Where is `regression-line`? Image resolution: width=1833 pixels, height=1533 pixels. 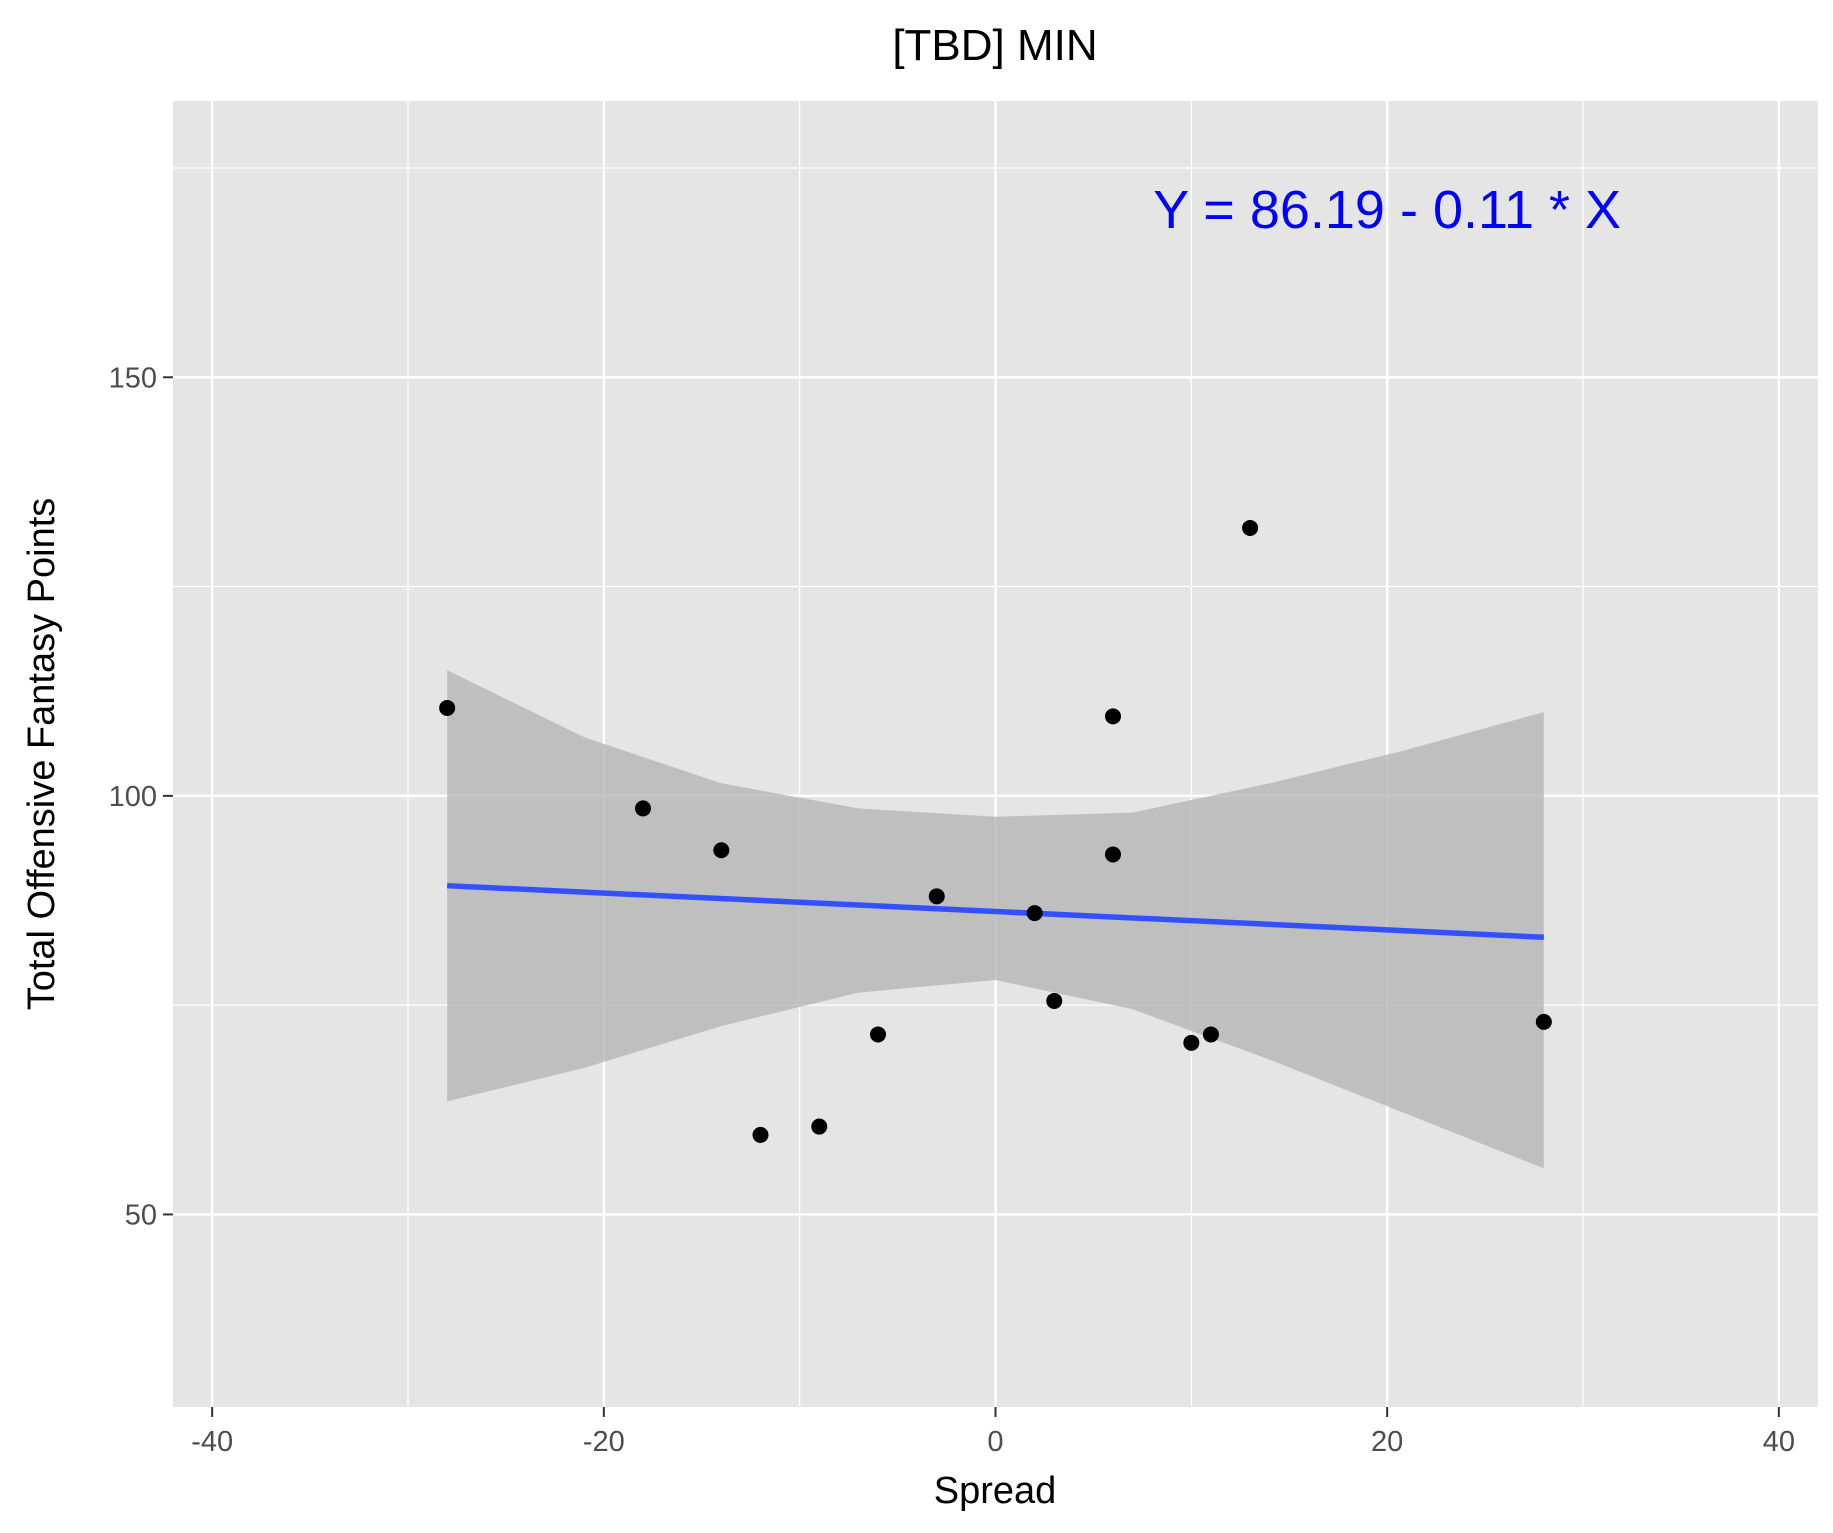 regression-line is located at coordinates (995, 911).